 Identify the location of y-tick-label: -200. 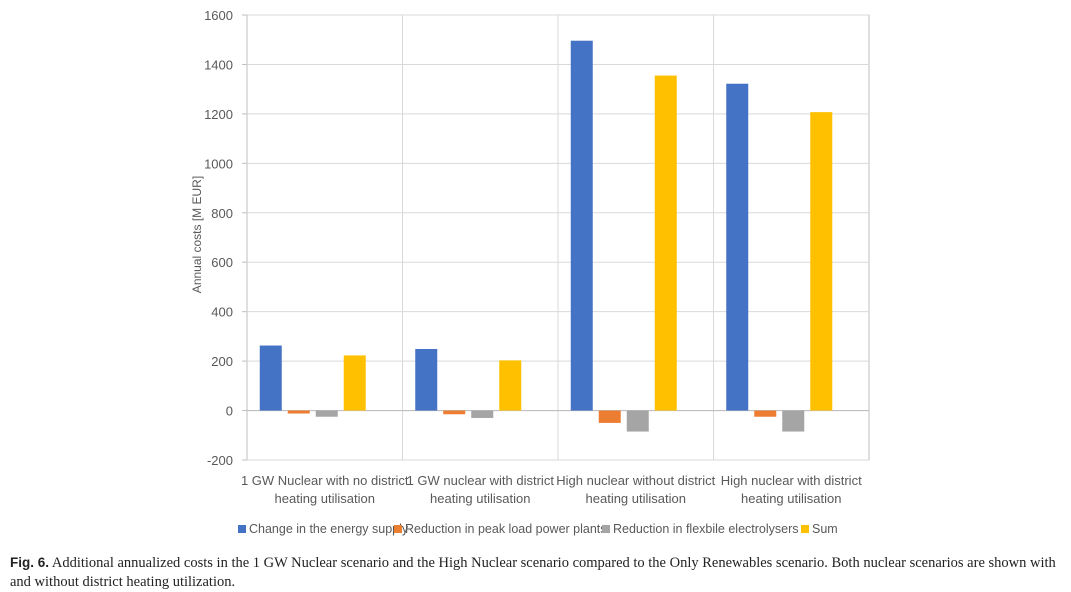
(220, 460).